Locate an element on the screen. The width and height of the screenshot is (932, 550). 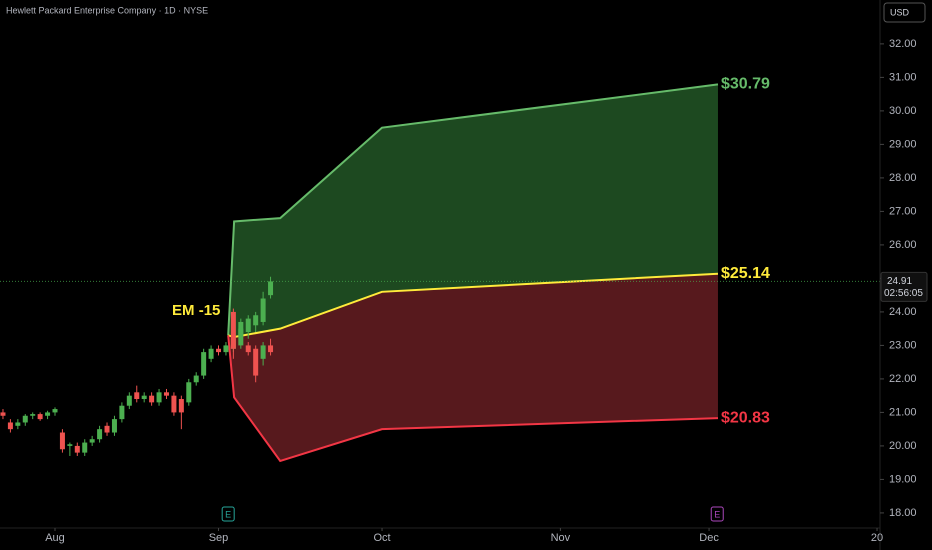
currency-button is located at coordinates (904, 12).